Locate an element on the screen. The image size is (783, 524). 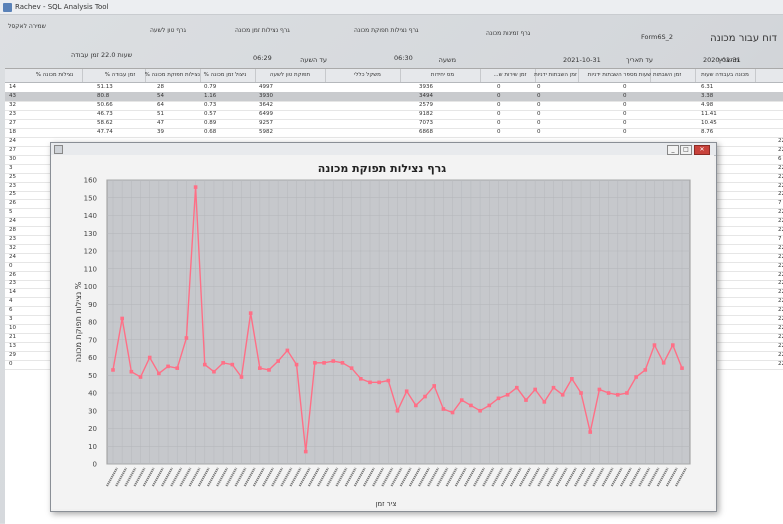
table-row: 27 58.62 47 0.89 9257 7073 0 0 0 10.45 is located at coordinates (394, 124).